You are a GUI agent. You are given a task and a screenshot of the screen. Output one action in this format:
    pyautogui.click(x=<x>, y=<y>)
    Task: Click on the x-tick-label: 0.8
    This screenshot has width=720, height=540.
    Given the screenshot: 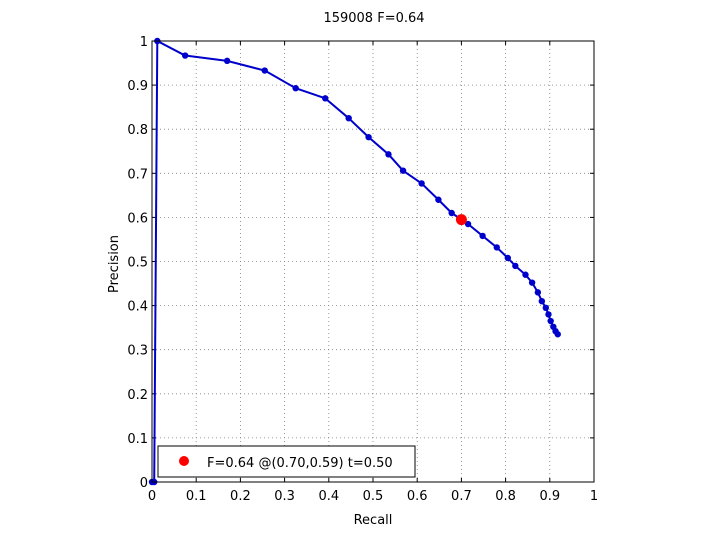 What is the action you would take?
    pyautogui.click(x=505, y=496)
    